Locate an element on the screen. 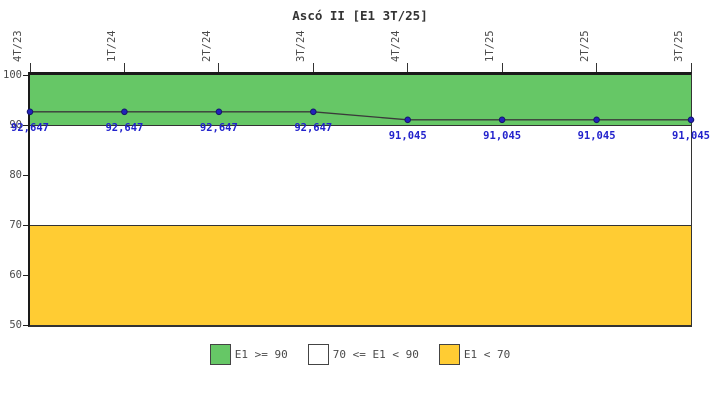 The width and height of the screenshot is (720, 400). y-tick-label: 60 is located at coordinates (15, 275).